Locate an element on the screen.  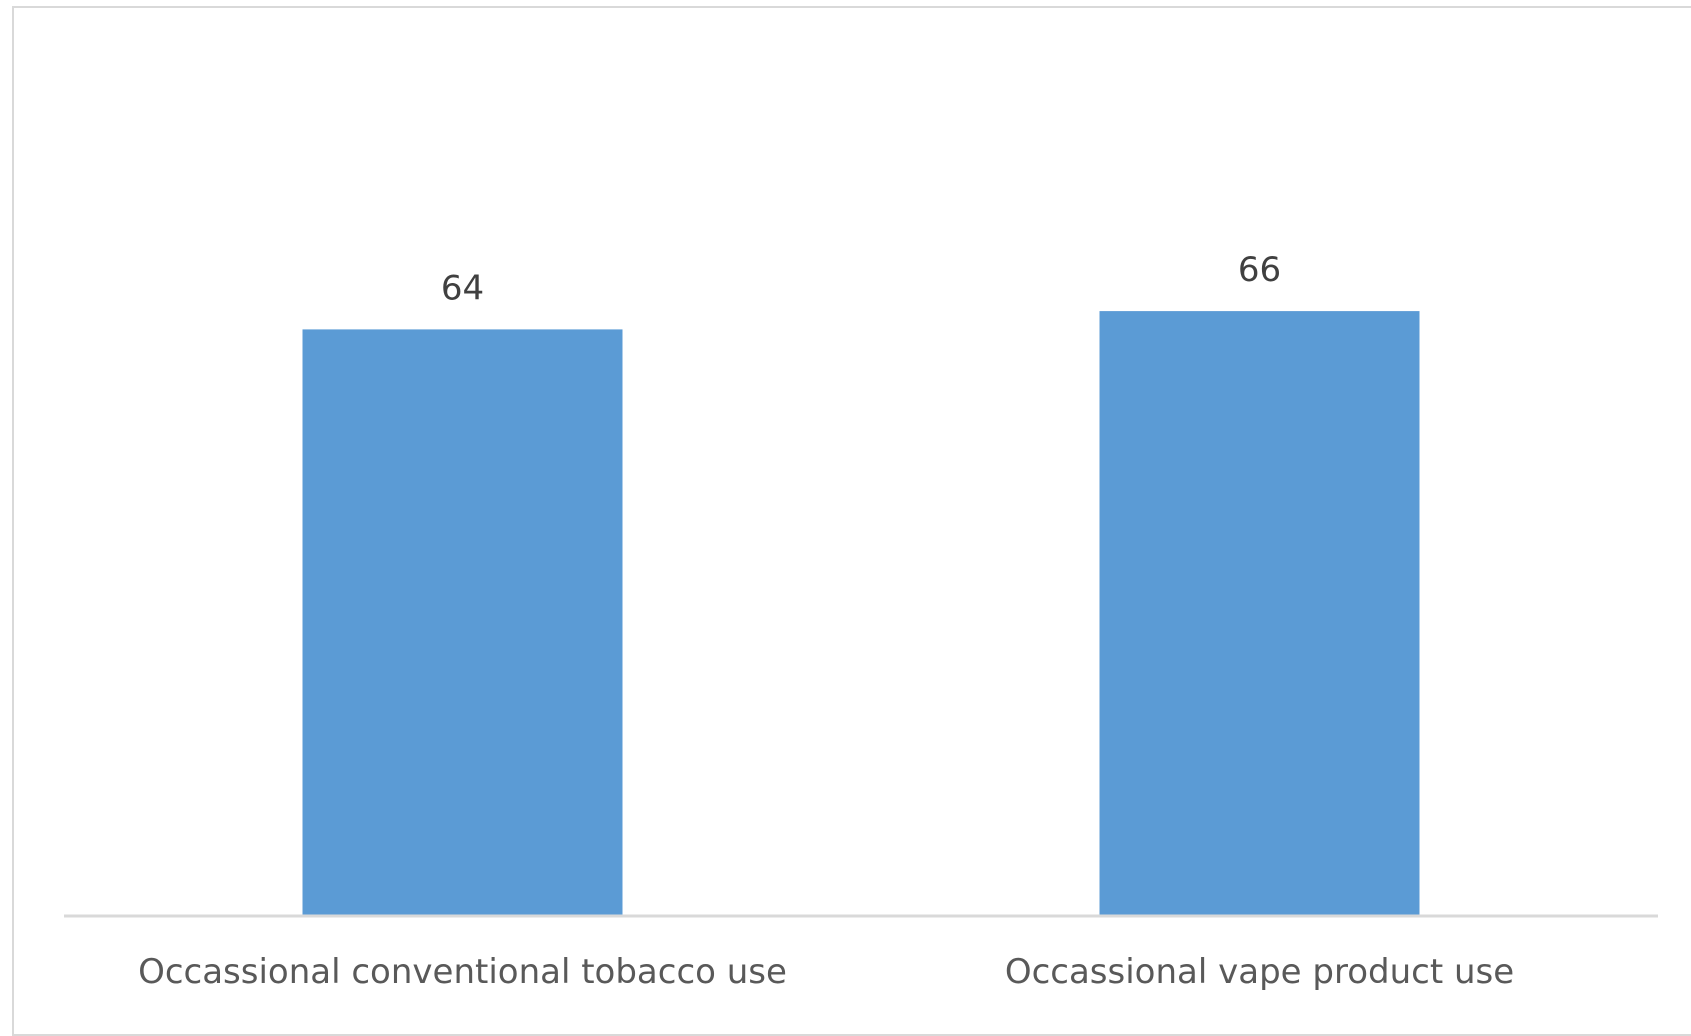
category-label-2: Occassional vape product use is located at coordinates (1259, 972).